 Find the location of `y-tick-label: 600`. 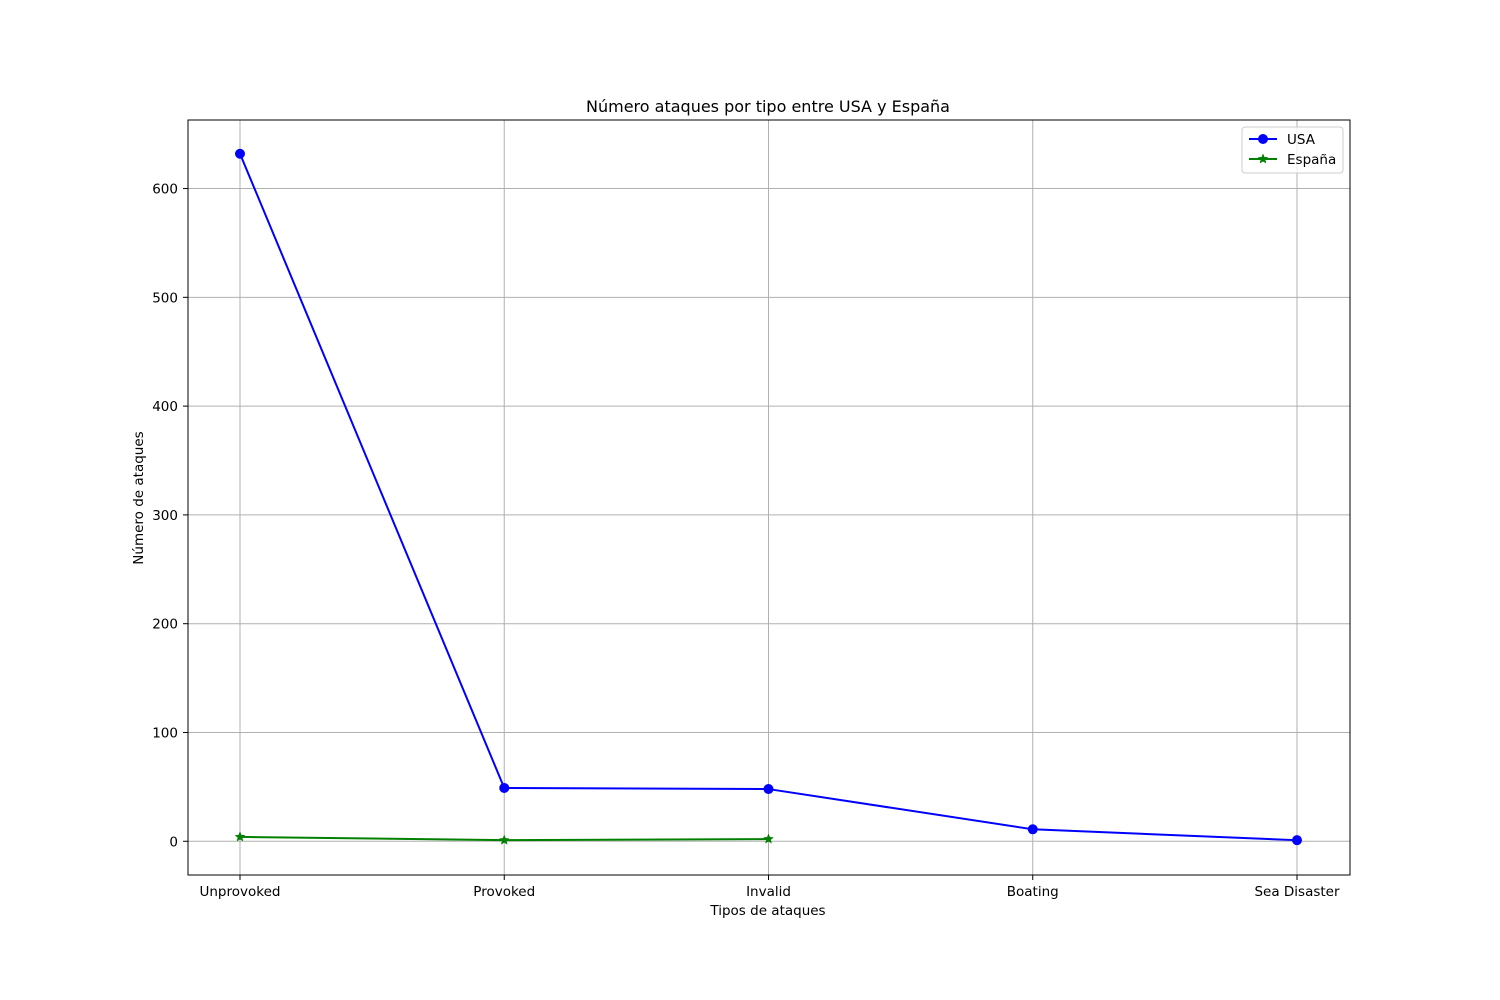

y-tick-label: 600 is located at coordinates (165, 190).